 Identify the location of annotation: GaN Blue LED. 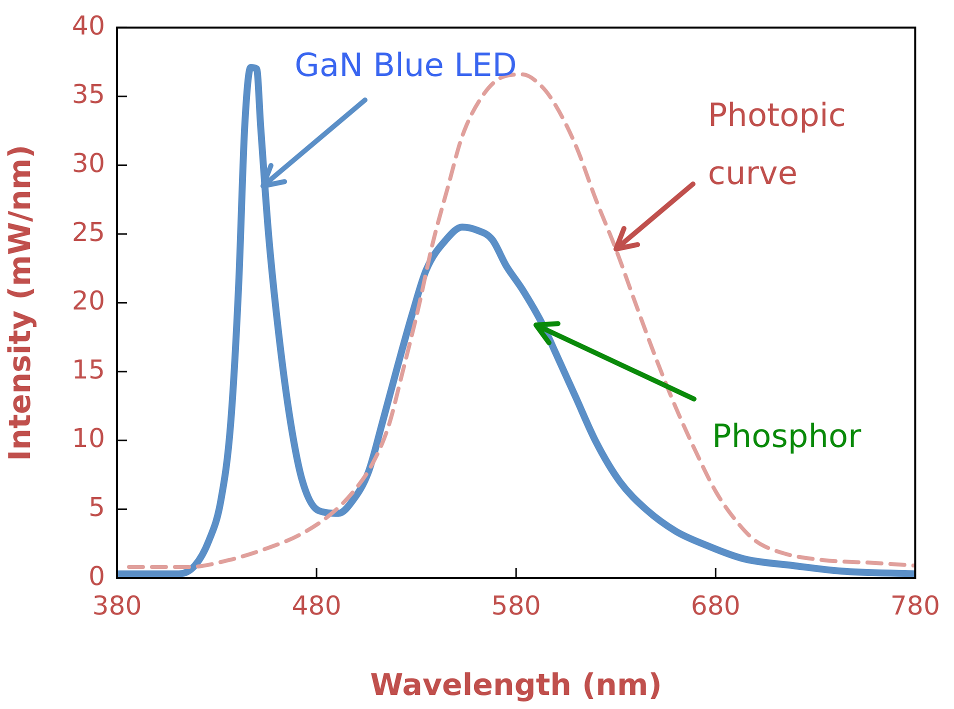
(406, 65).